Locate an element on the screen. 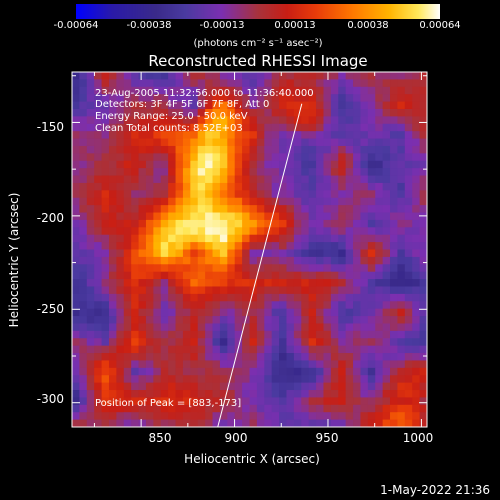 The height and width of the screenshot is (500, 500). colorbar is located at coordinates (258, 11).